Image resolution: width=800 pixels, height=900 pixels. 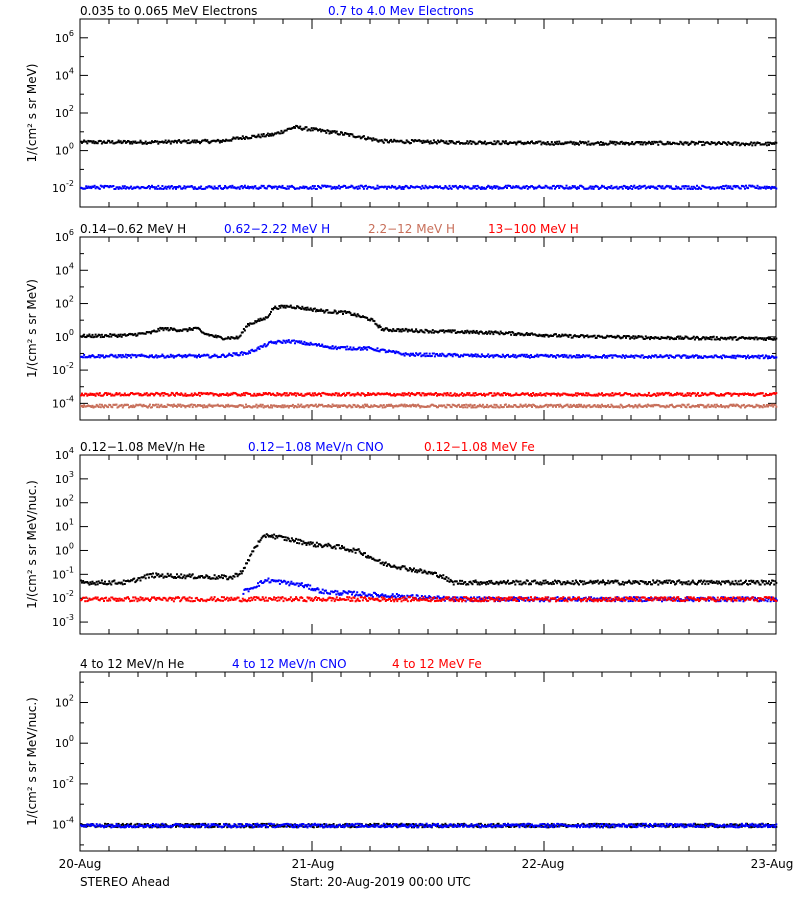 What do you see at coordinates (63, 597) in the screenshot?
I see `y-tick-label-3: 10⁻²` at bounding box center [63, 597].